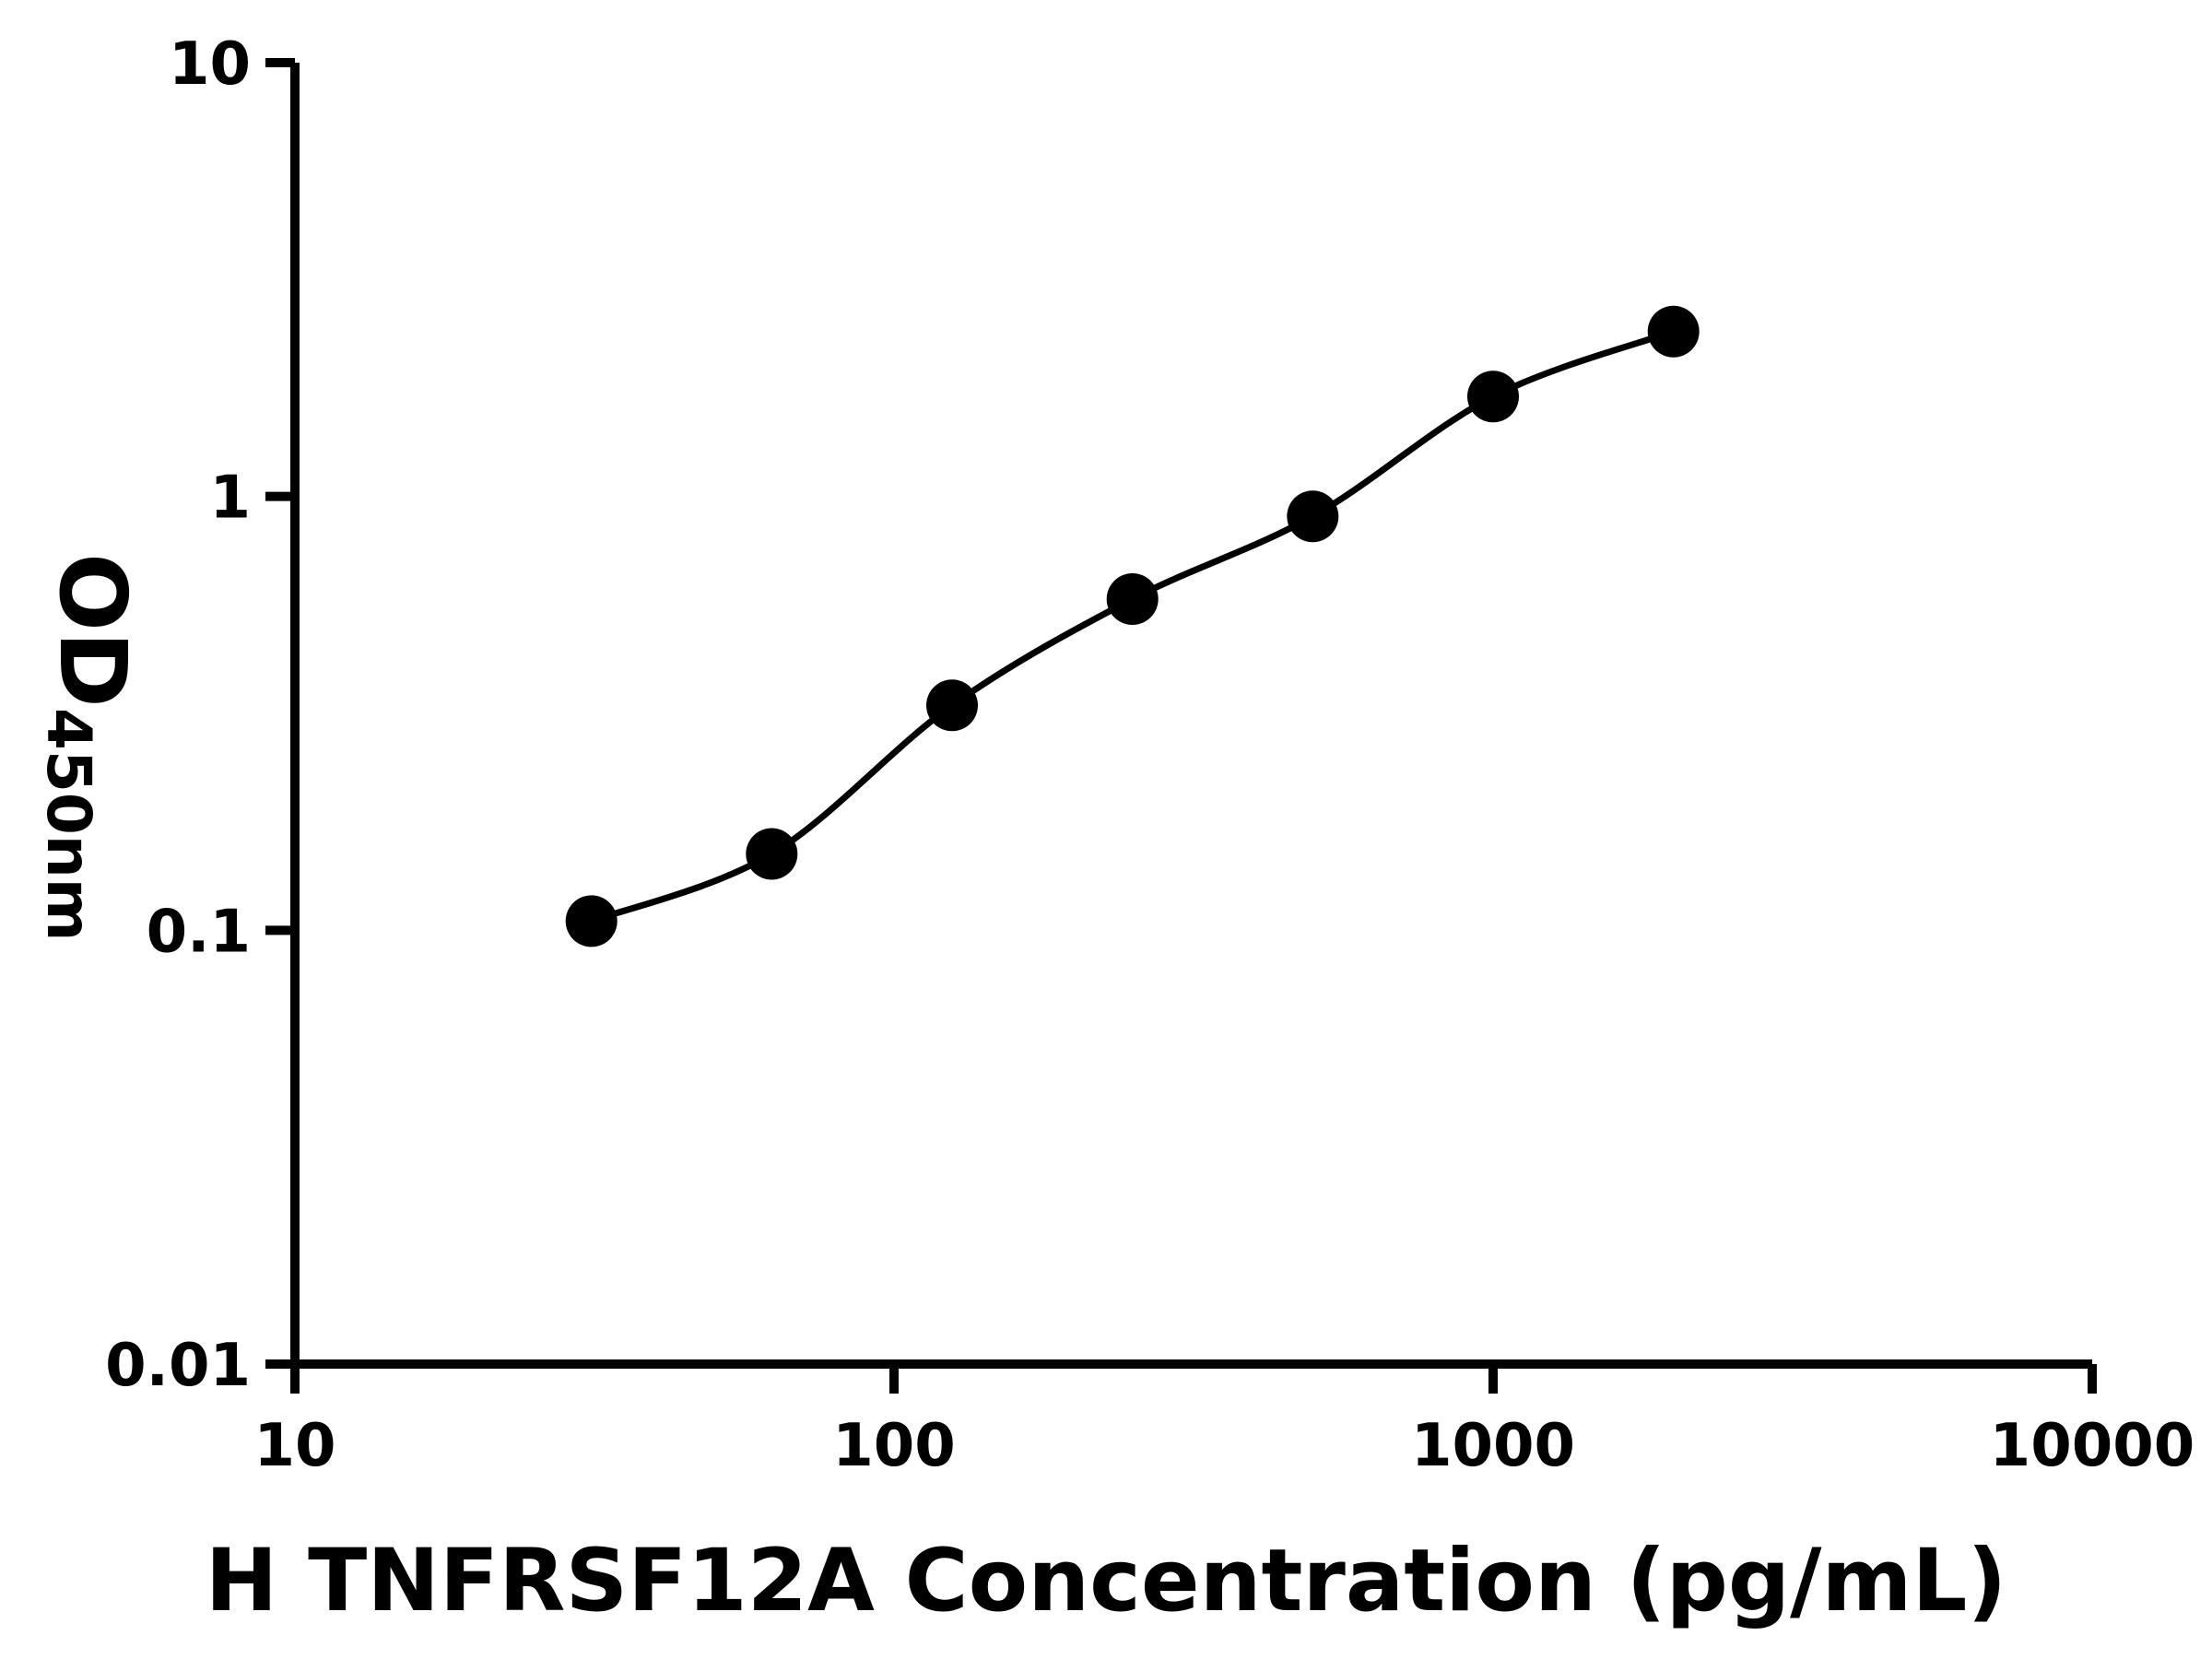 The image size is (2212, 1659). Describe the element at coordinates (894, 1446) in the screenshot. I see `x-tick-label: 100` at that location.